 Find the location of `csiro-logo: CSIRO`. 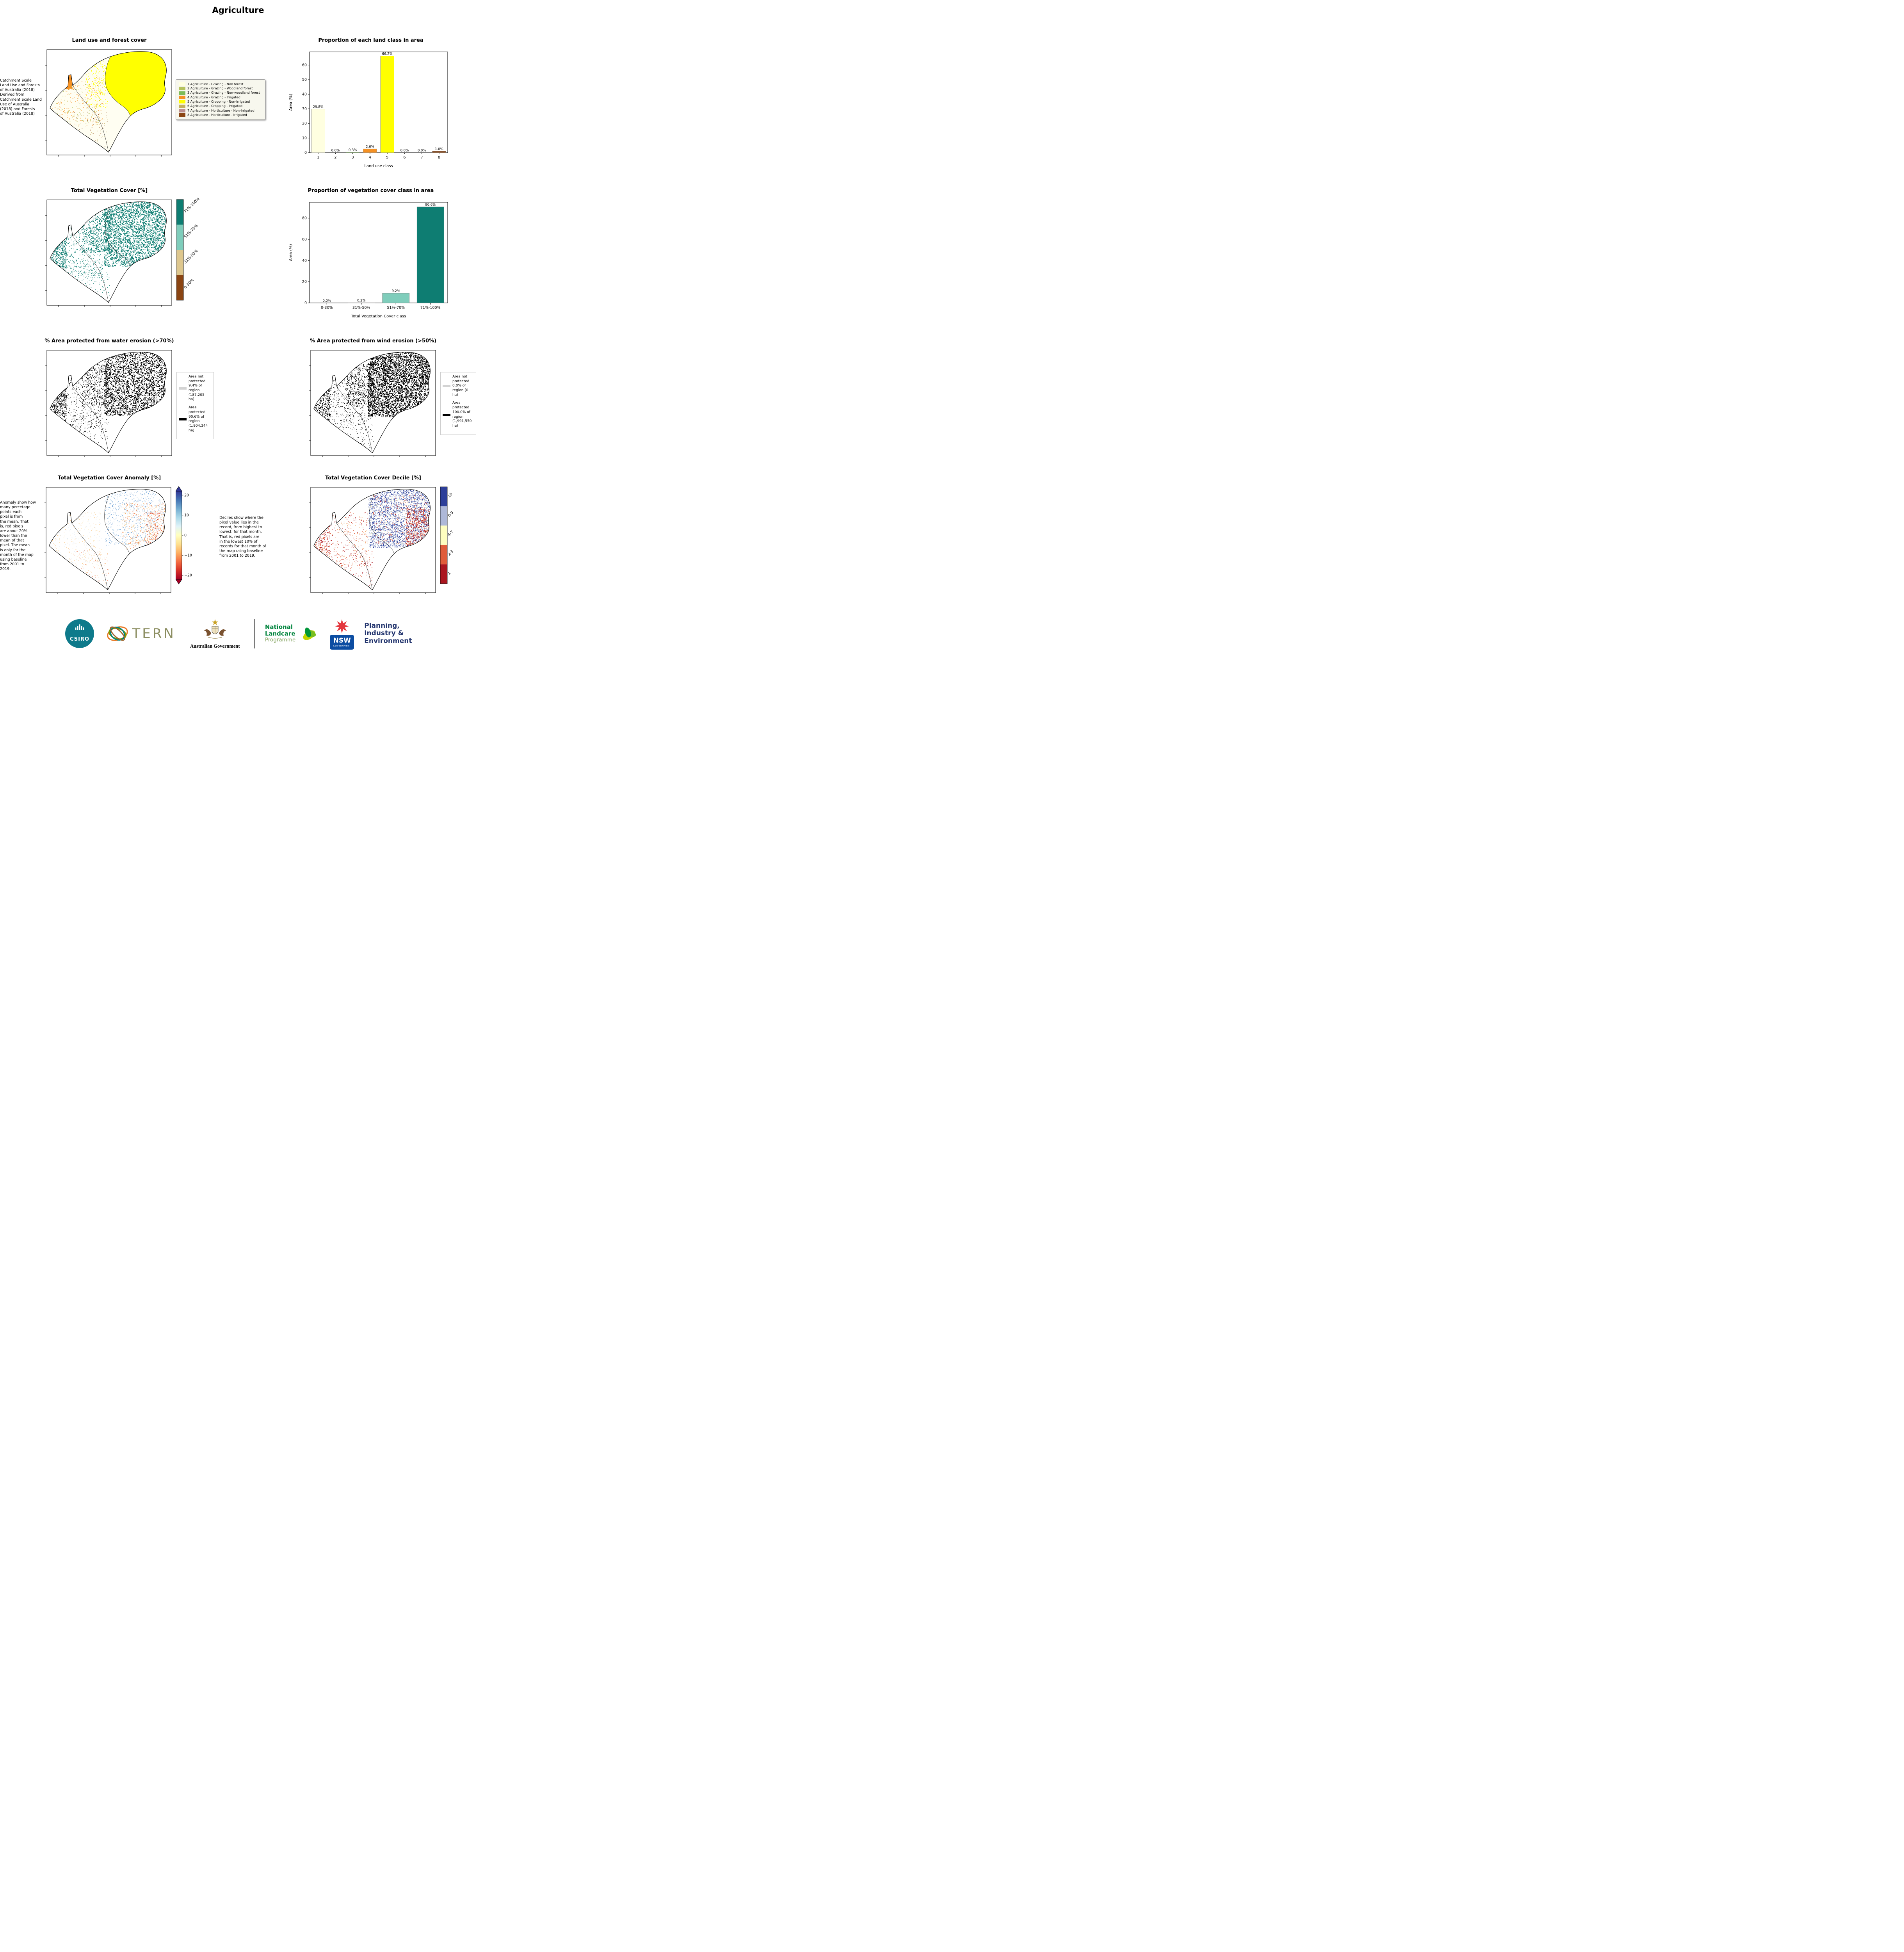

csiro-logo: CSIRO is located at coordinates (79, 634).